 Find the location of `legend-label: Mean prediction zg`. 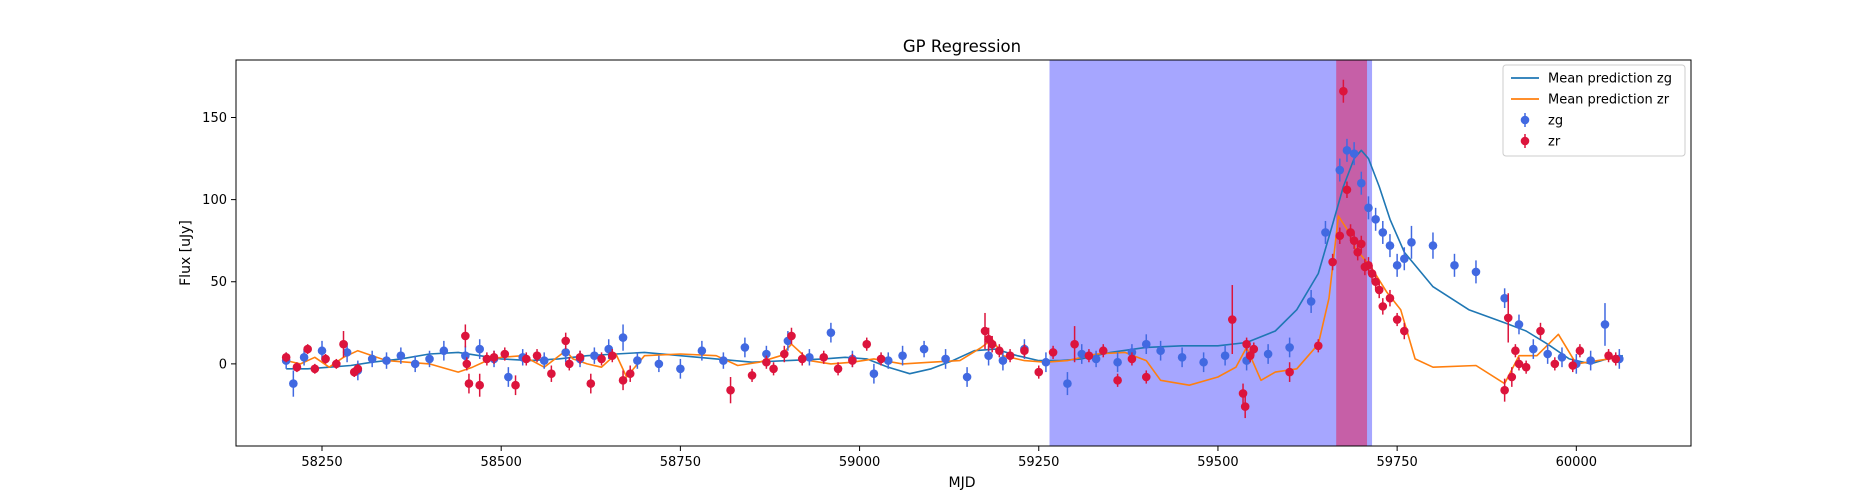

legend-label: Mean prediction zg is located at coordinates (1610, 79).